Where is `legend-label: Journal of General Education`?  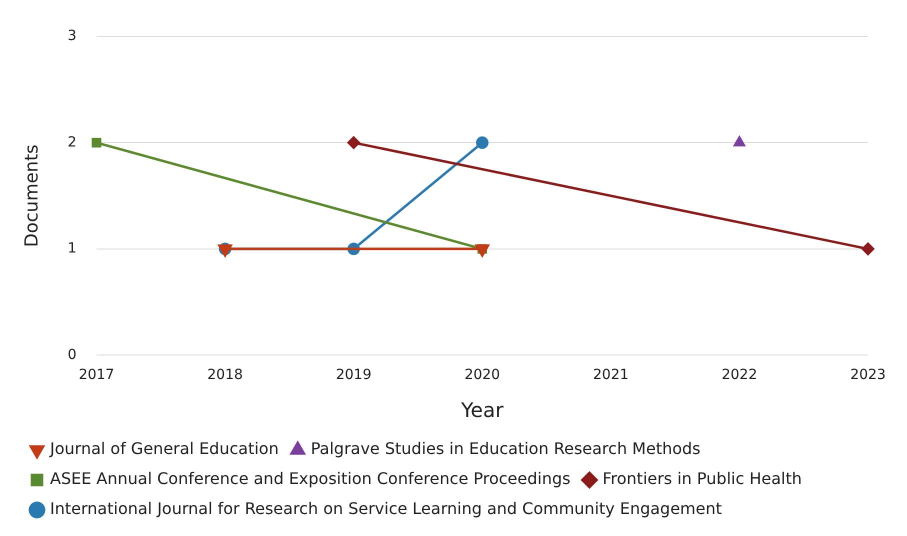
legend-label: Journal of General Education is located at coordinates (164, 448).